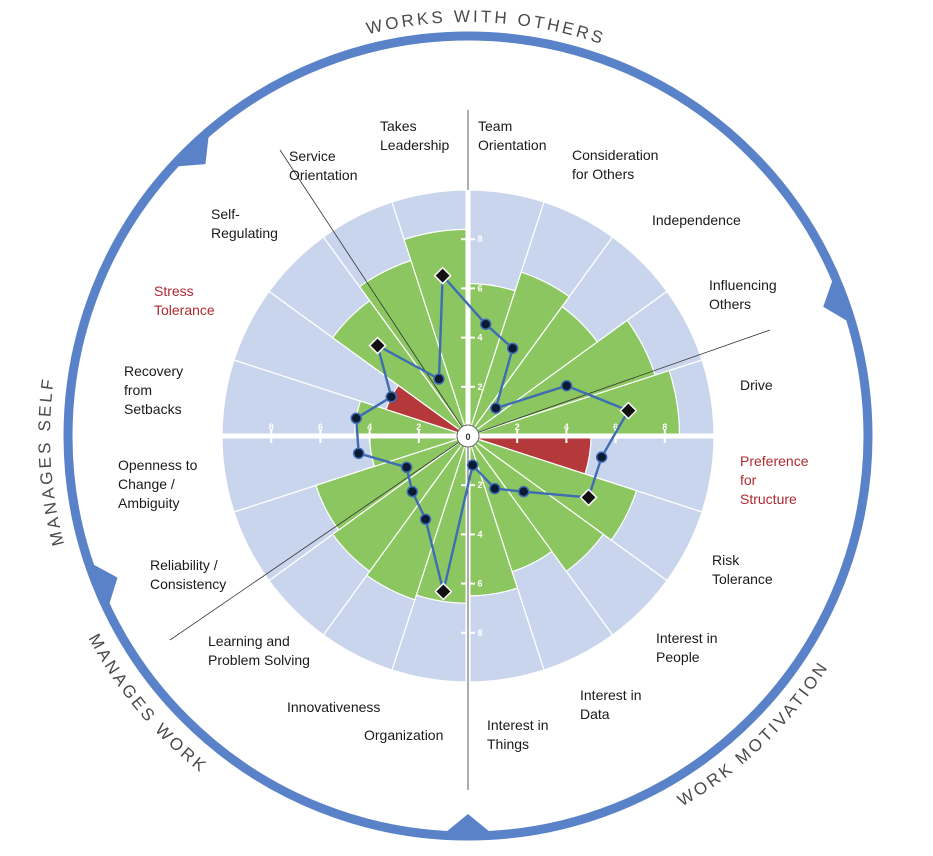 The width and height of the screenshot is (933, 856). What do you see at coordinates (566, 385) in the screenshot?
I see `score-point-influencing-others` at bounding box center [566, 385].